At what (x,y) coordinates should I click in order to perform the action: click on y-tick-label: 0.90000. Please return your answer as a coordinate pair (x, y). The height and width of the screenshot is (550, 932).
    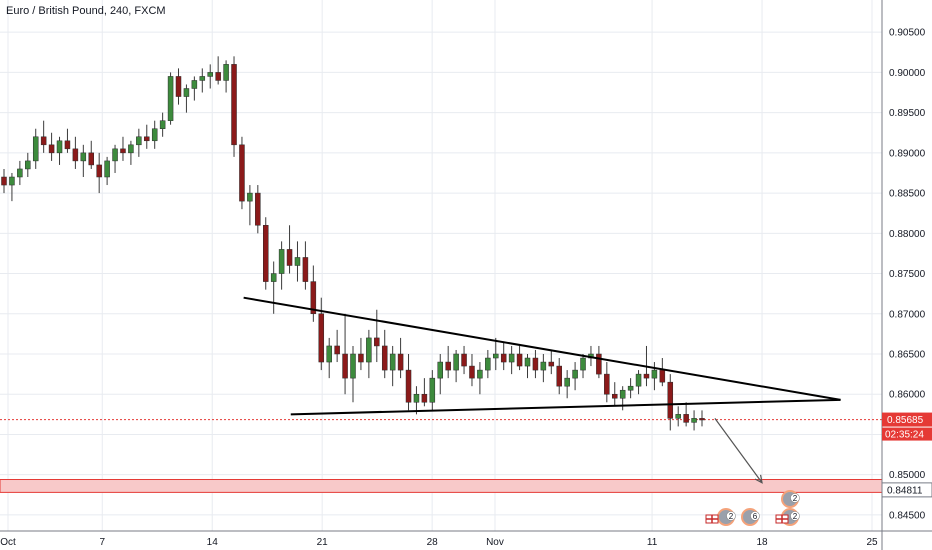
    Looking at the image, I should click on (907, 73).